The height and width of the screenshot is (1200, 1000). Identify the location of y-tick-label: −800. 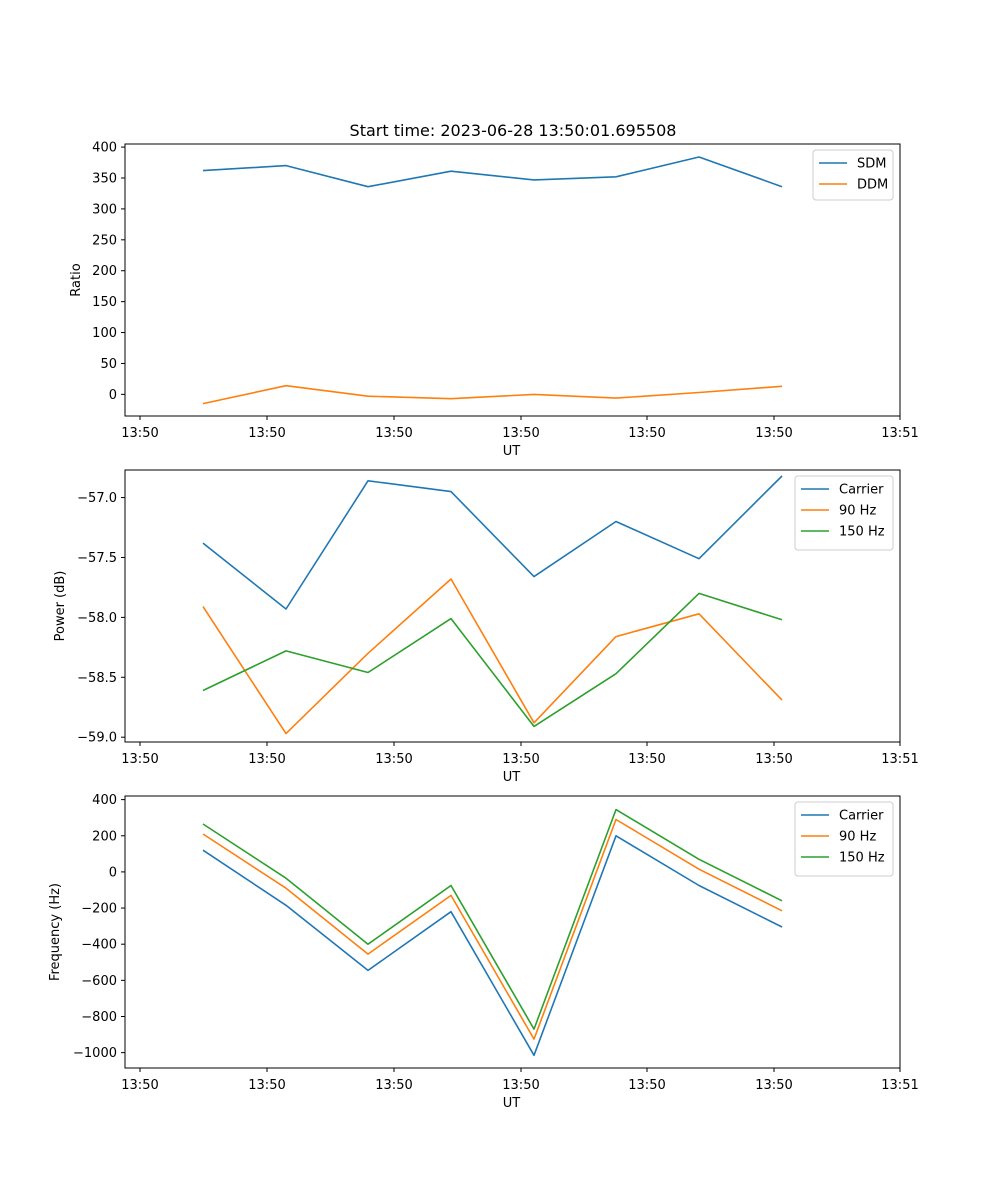
(99, 1017).